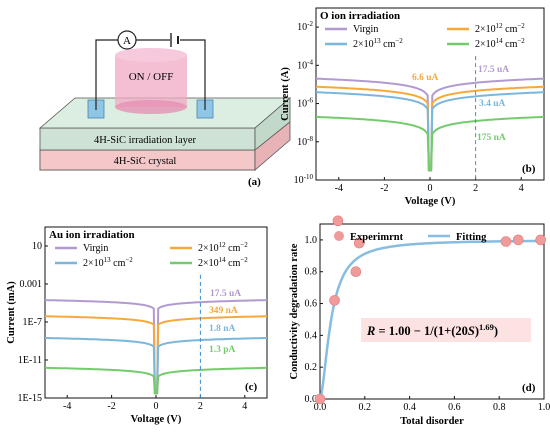 The image size is (550, 437). What do you see at coordinates (311, 399) in the screenshot?
I see `y-tick-label: 0.0` at bounding box center [311, 399].